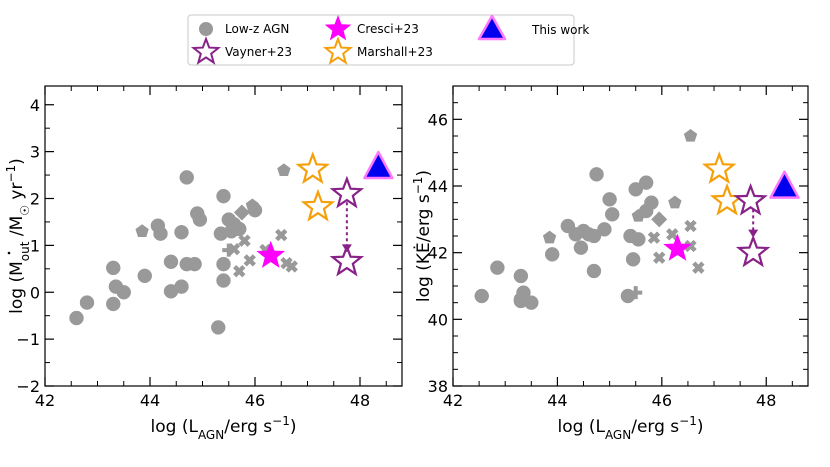 This screenshot has width=830, height=467. What do you see at coordinates (395, 52) in the screenshot?
I see `legend-label: Marshall+23` at bounding box center [395, 52].